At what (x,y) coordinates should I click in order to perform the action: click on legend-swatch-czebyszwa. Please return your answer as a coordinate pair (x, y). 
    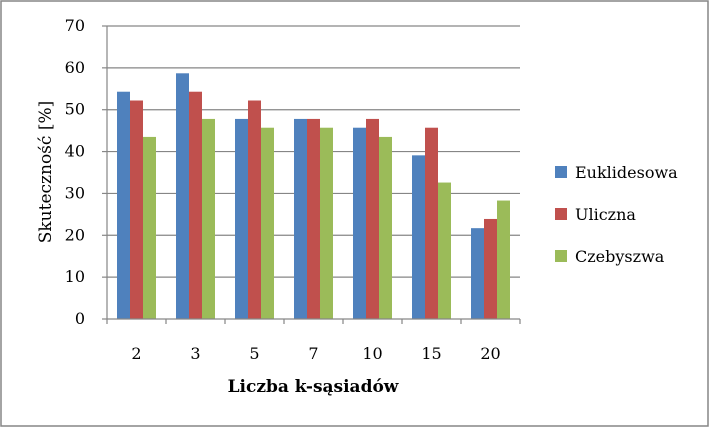
    Looking at the image, I should click on (561, 256).